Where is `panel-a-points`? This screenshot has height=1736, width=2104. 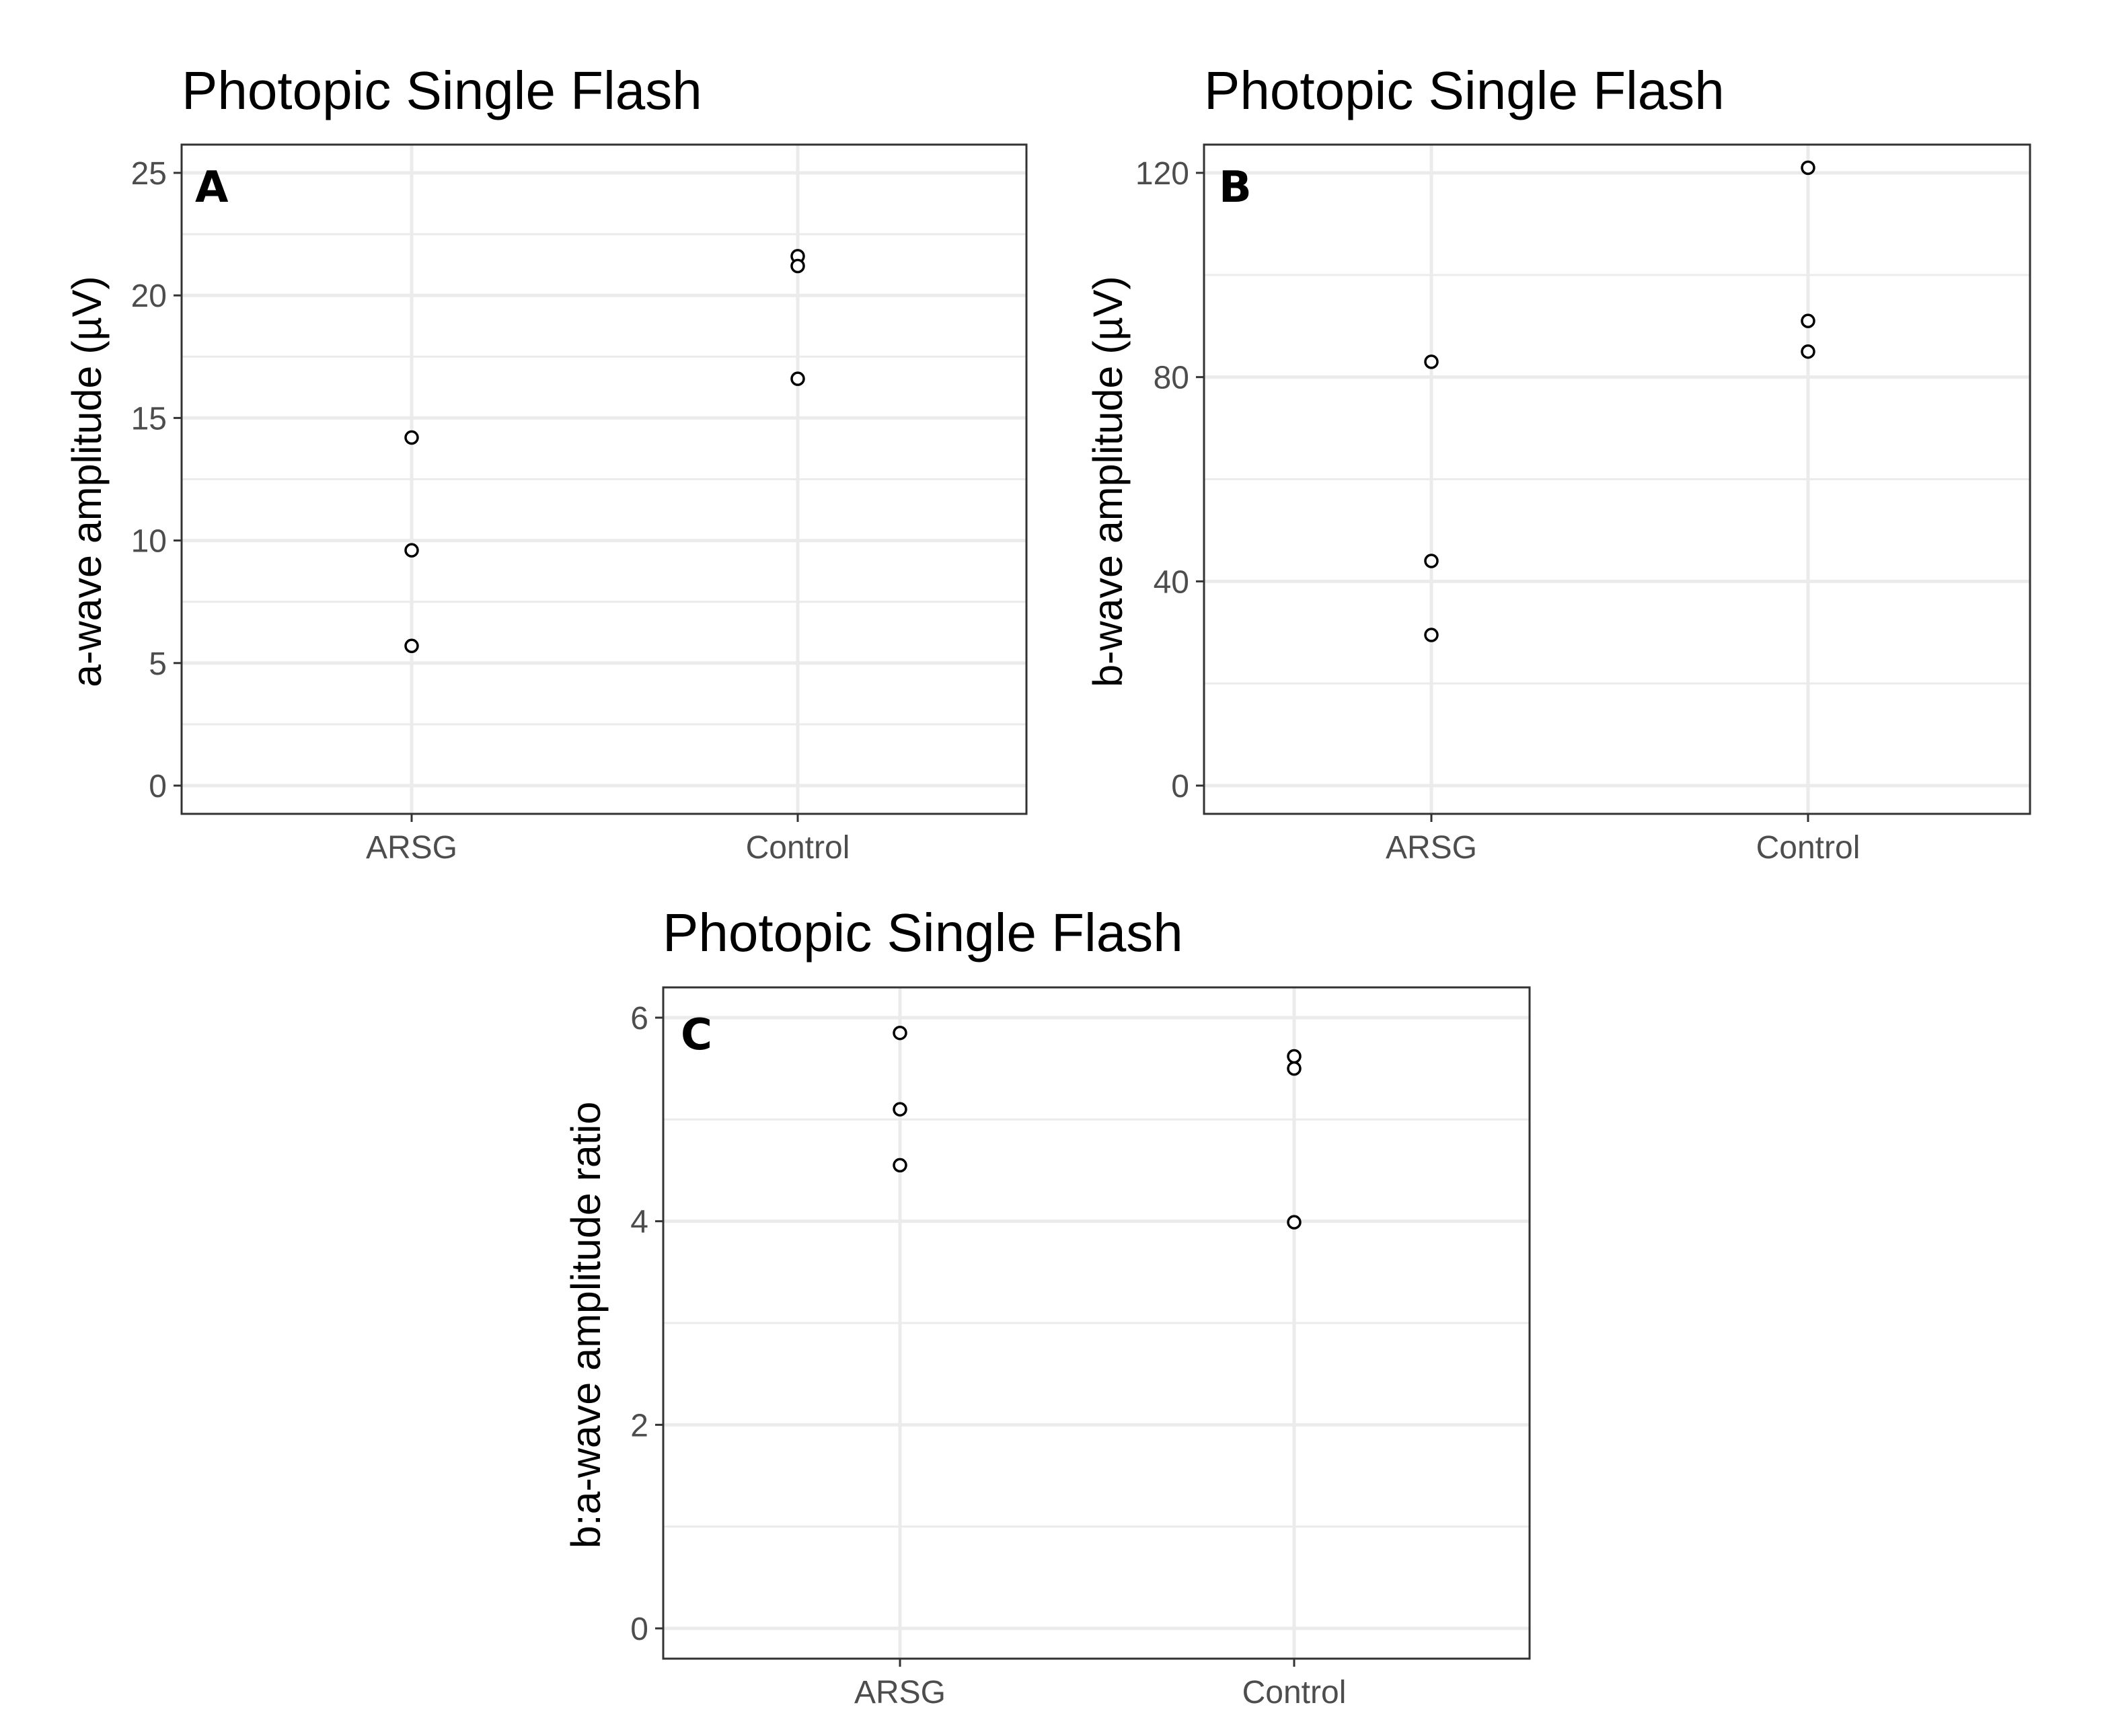
panel-a-points is located at coordinates (604, 451).